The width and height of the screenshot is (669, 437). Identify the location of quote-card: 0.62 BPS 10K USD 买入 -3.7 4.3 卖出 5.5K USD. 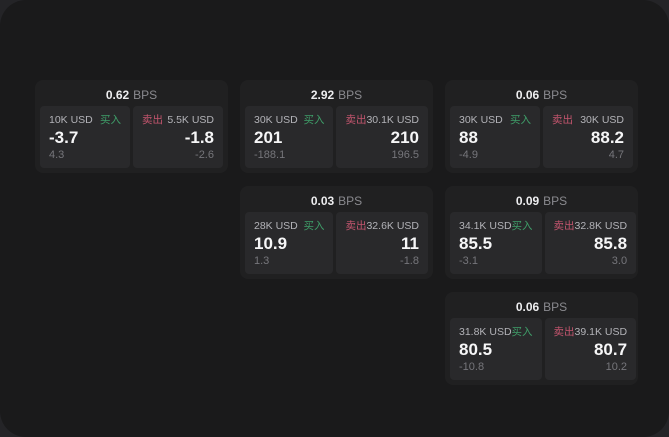
(131, 126).